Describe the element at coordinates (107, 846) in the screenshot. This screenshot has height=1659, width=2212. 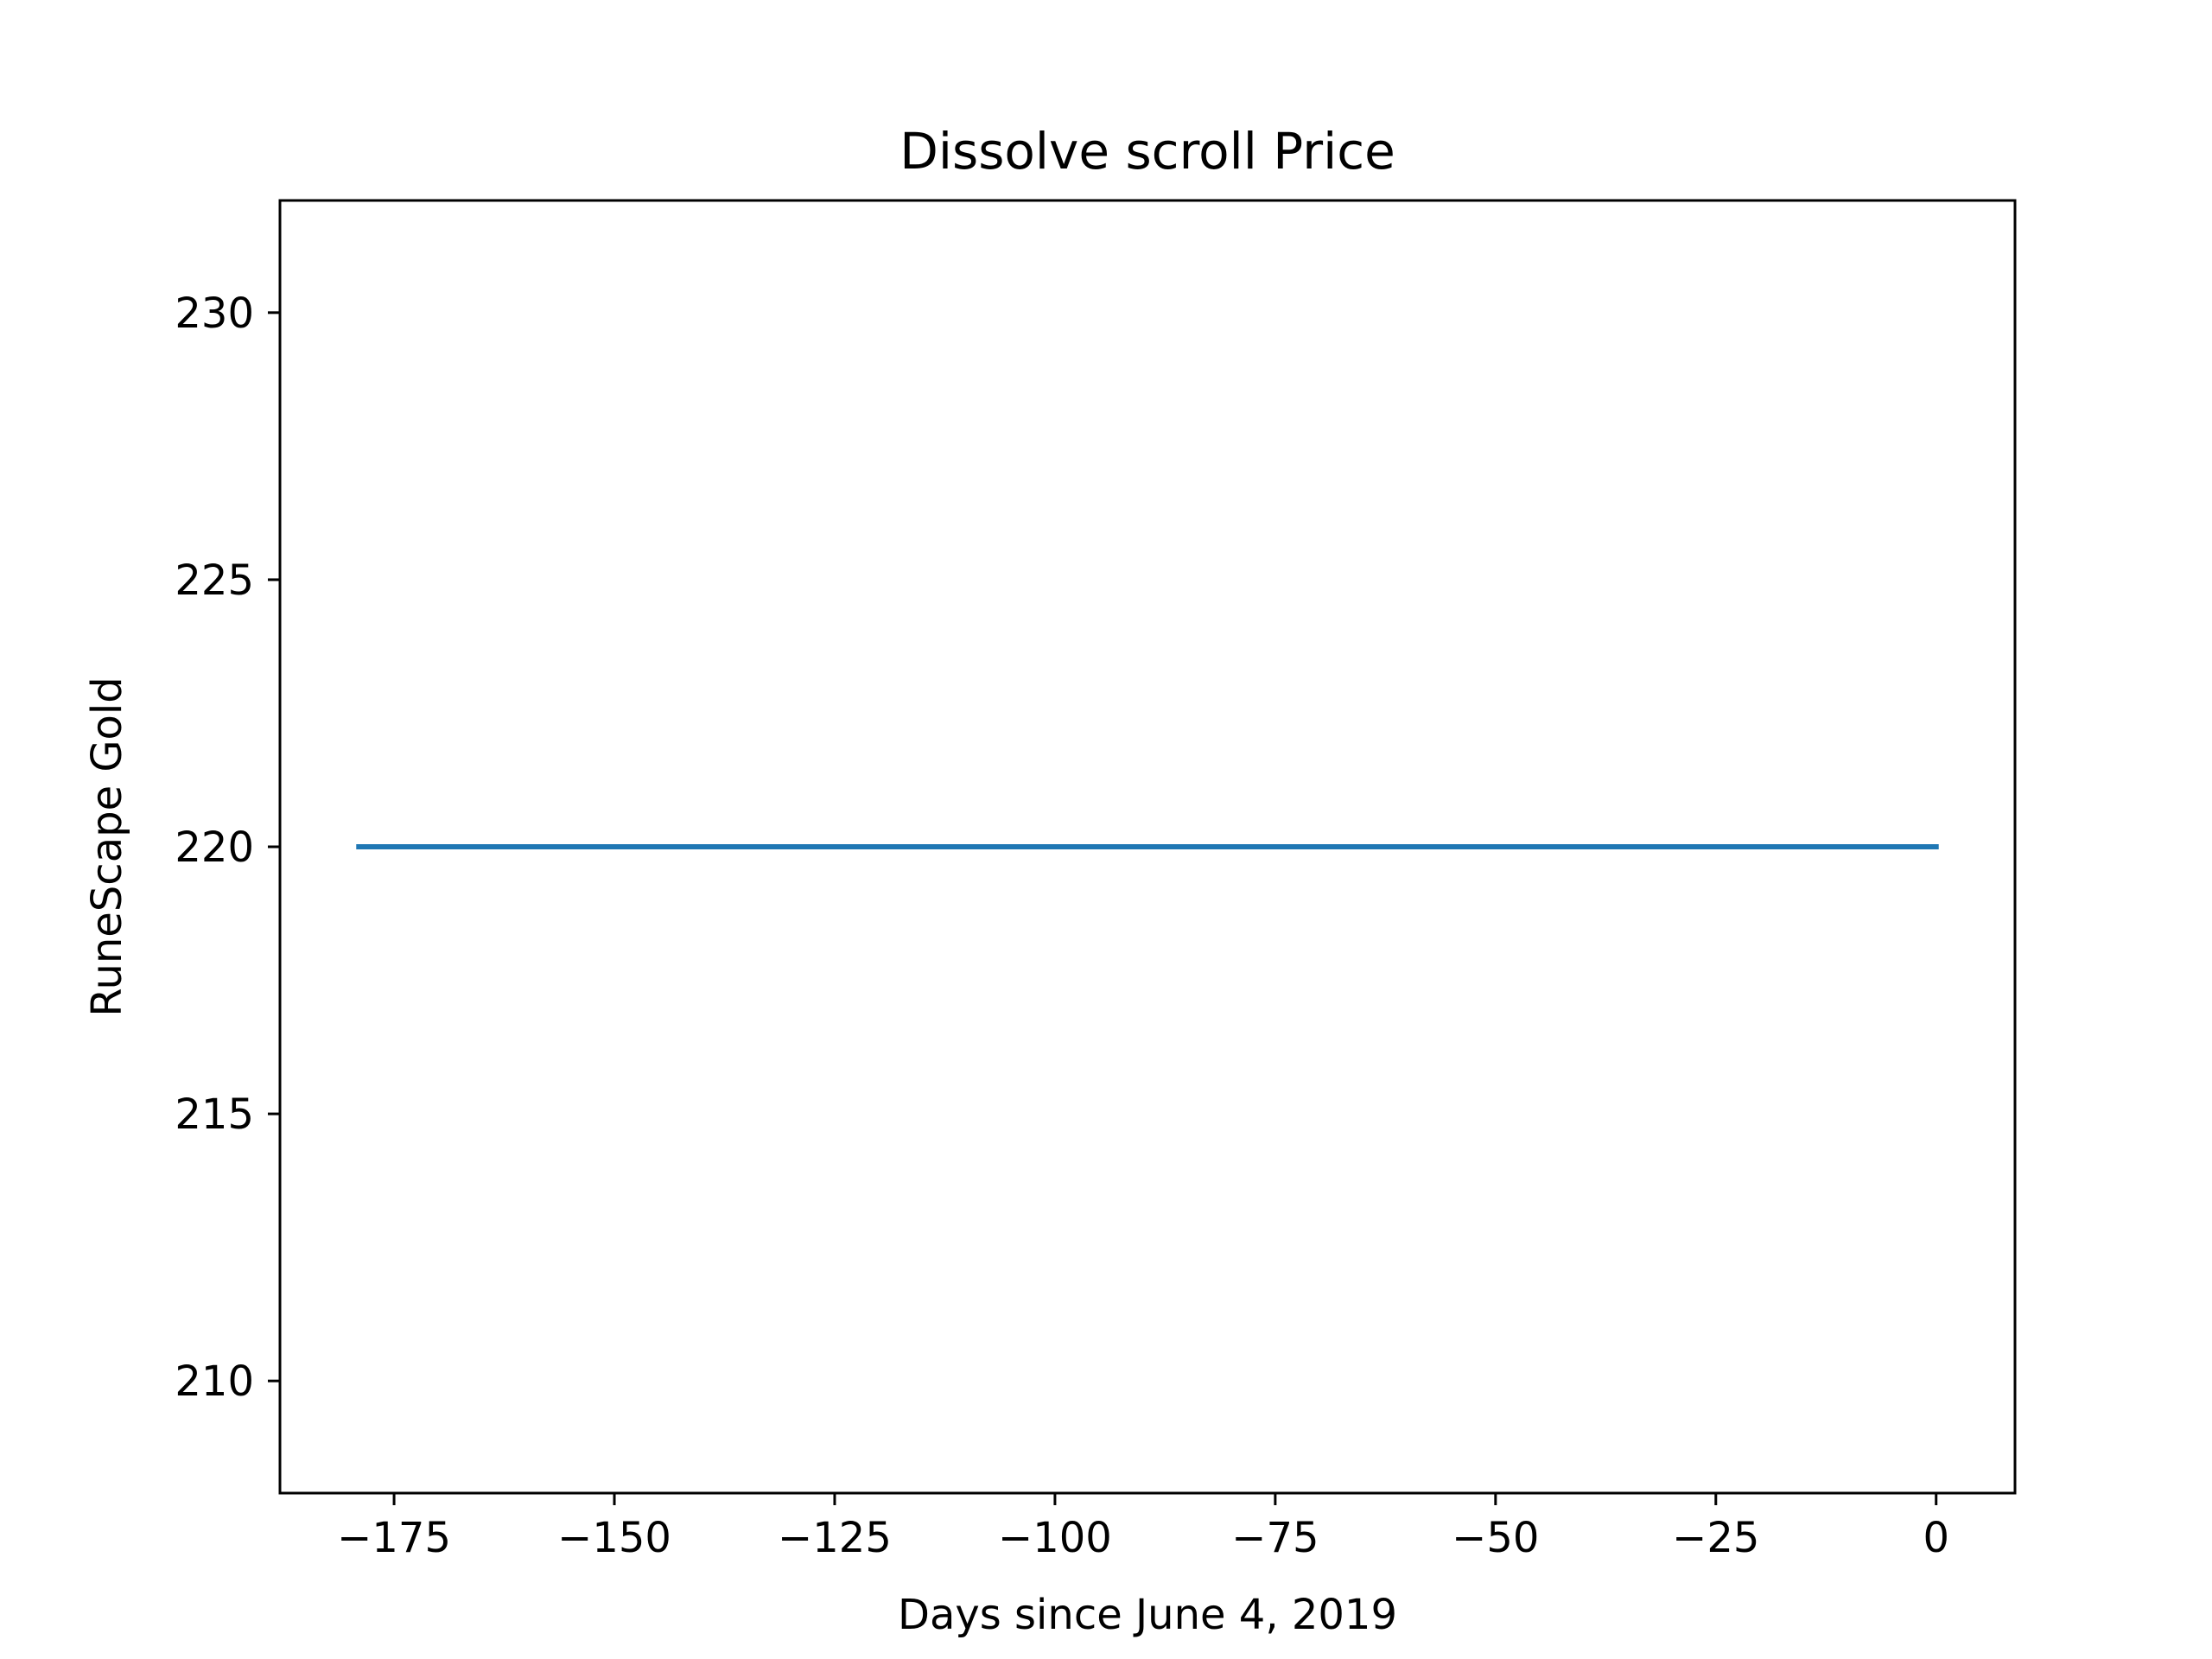
I see `y-axis-label: RuneScape Gold` at that location.